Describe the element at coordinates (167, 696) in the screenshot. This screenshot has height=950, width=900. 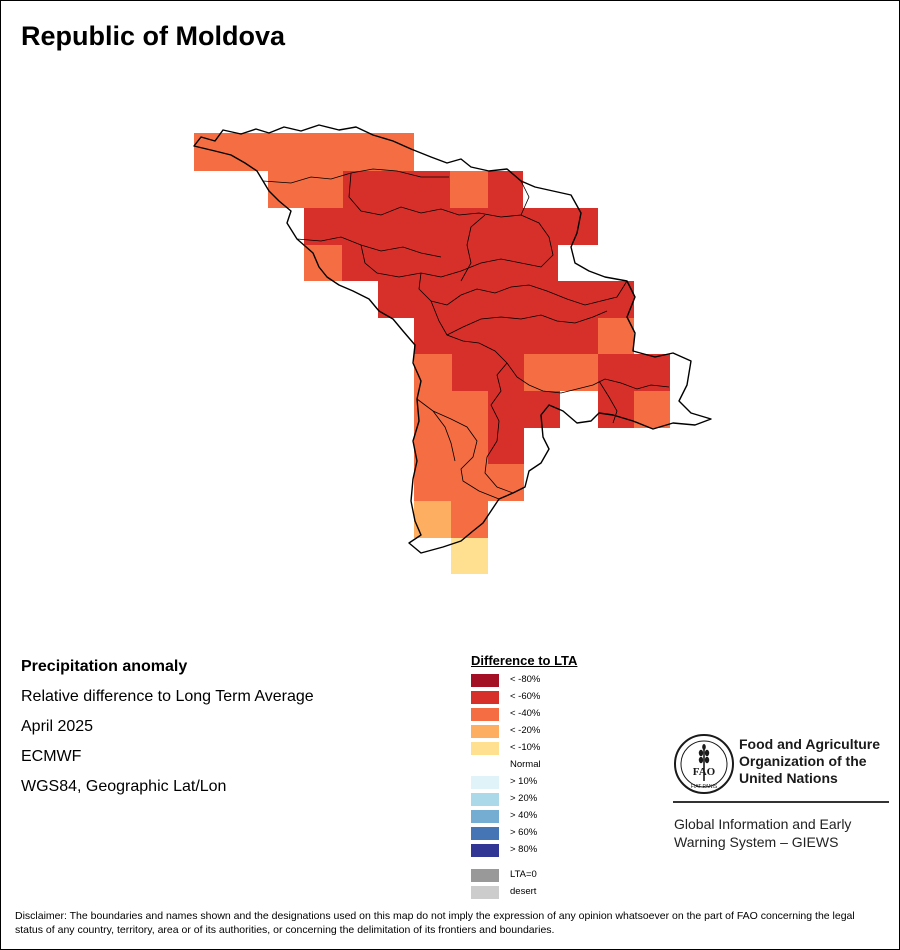
I see `map-description: Relative difference to Long Term Average` at that location.